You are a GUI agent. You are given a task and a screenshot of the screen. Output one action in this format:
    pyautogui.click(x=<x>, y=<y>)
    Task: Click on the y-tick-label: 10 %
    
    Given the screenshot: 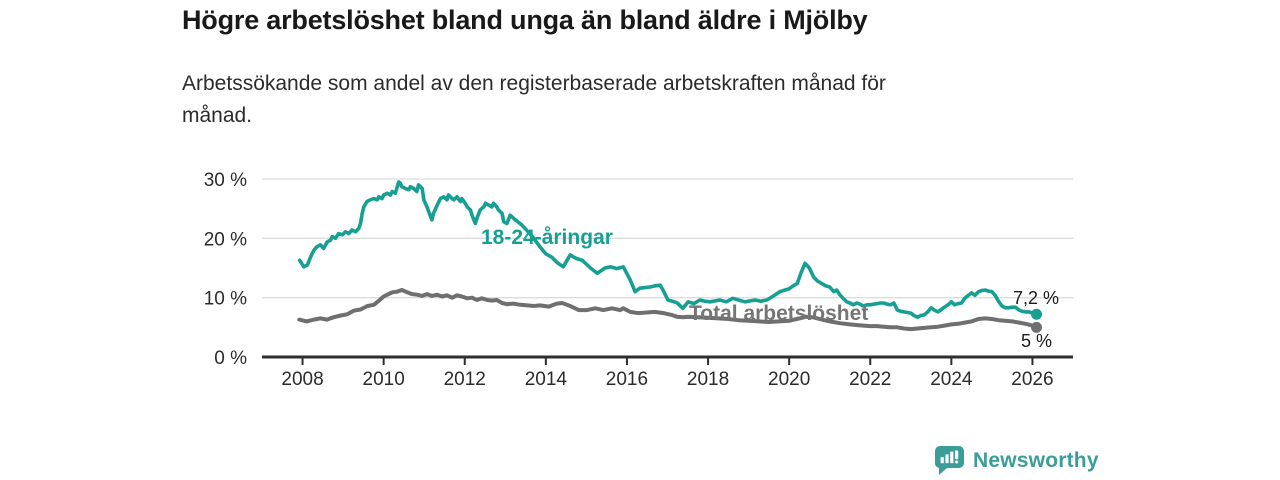 What is the action you would take?
    pyautogui.click(x=225, y=299)
    